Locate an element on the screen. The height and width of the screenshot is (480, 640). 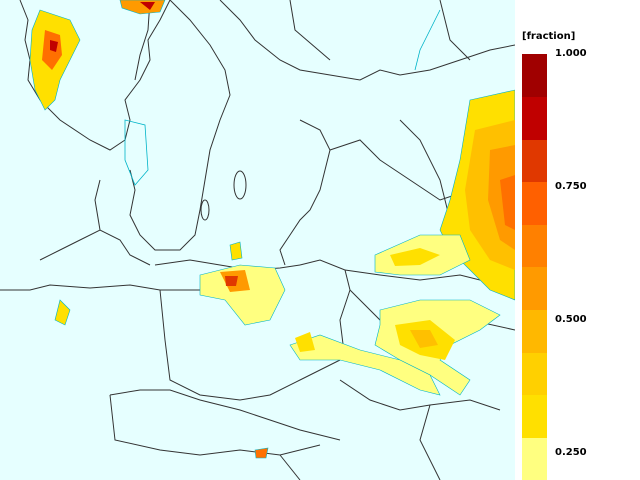
legend-unit-label: [fraction] is located at coordinates (549, 36).